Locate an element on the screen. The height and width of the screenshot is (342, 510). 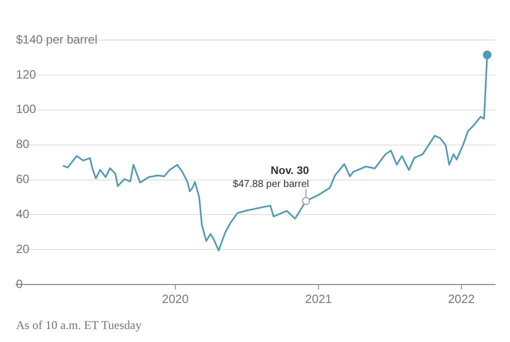
y-tick-label: 100 is located at coordinates (26, 109).